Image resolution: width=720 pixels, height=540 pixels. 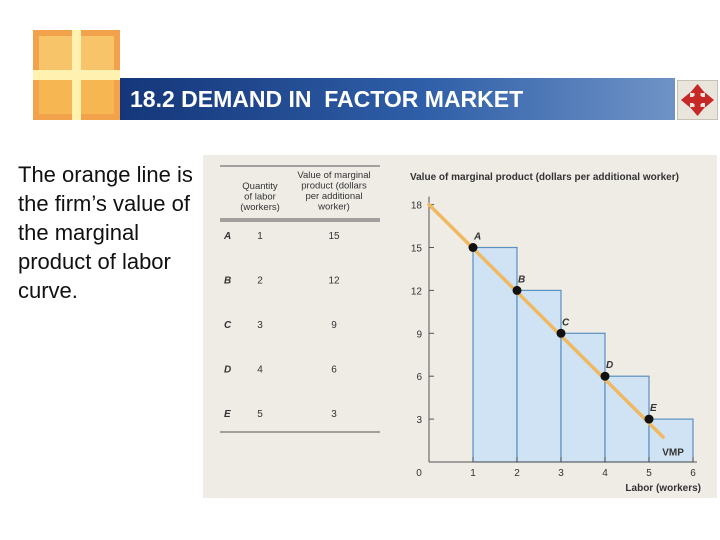 I want to click on header-line: product (dollars, so click(x=334, y=186).